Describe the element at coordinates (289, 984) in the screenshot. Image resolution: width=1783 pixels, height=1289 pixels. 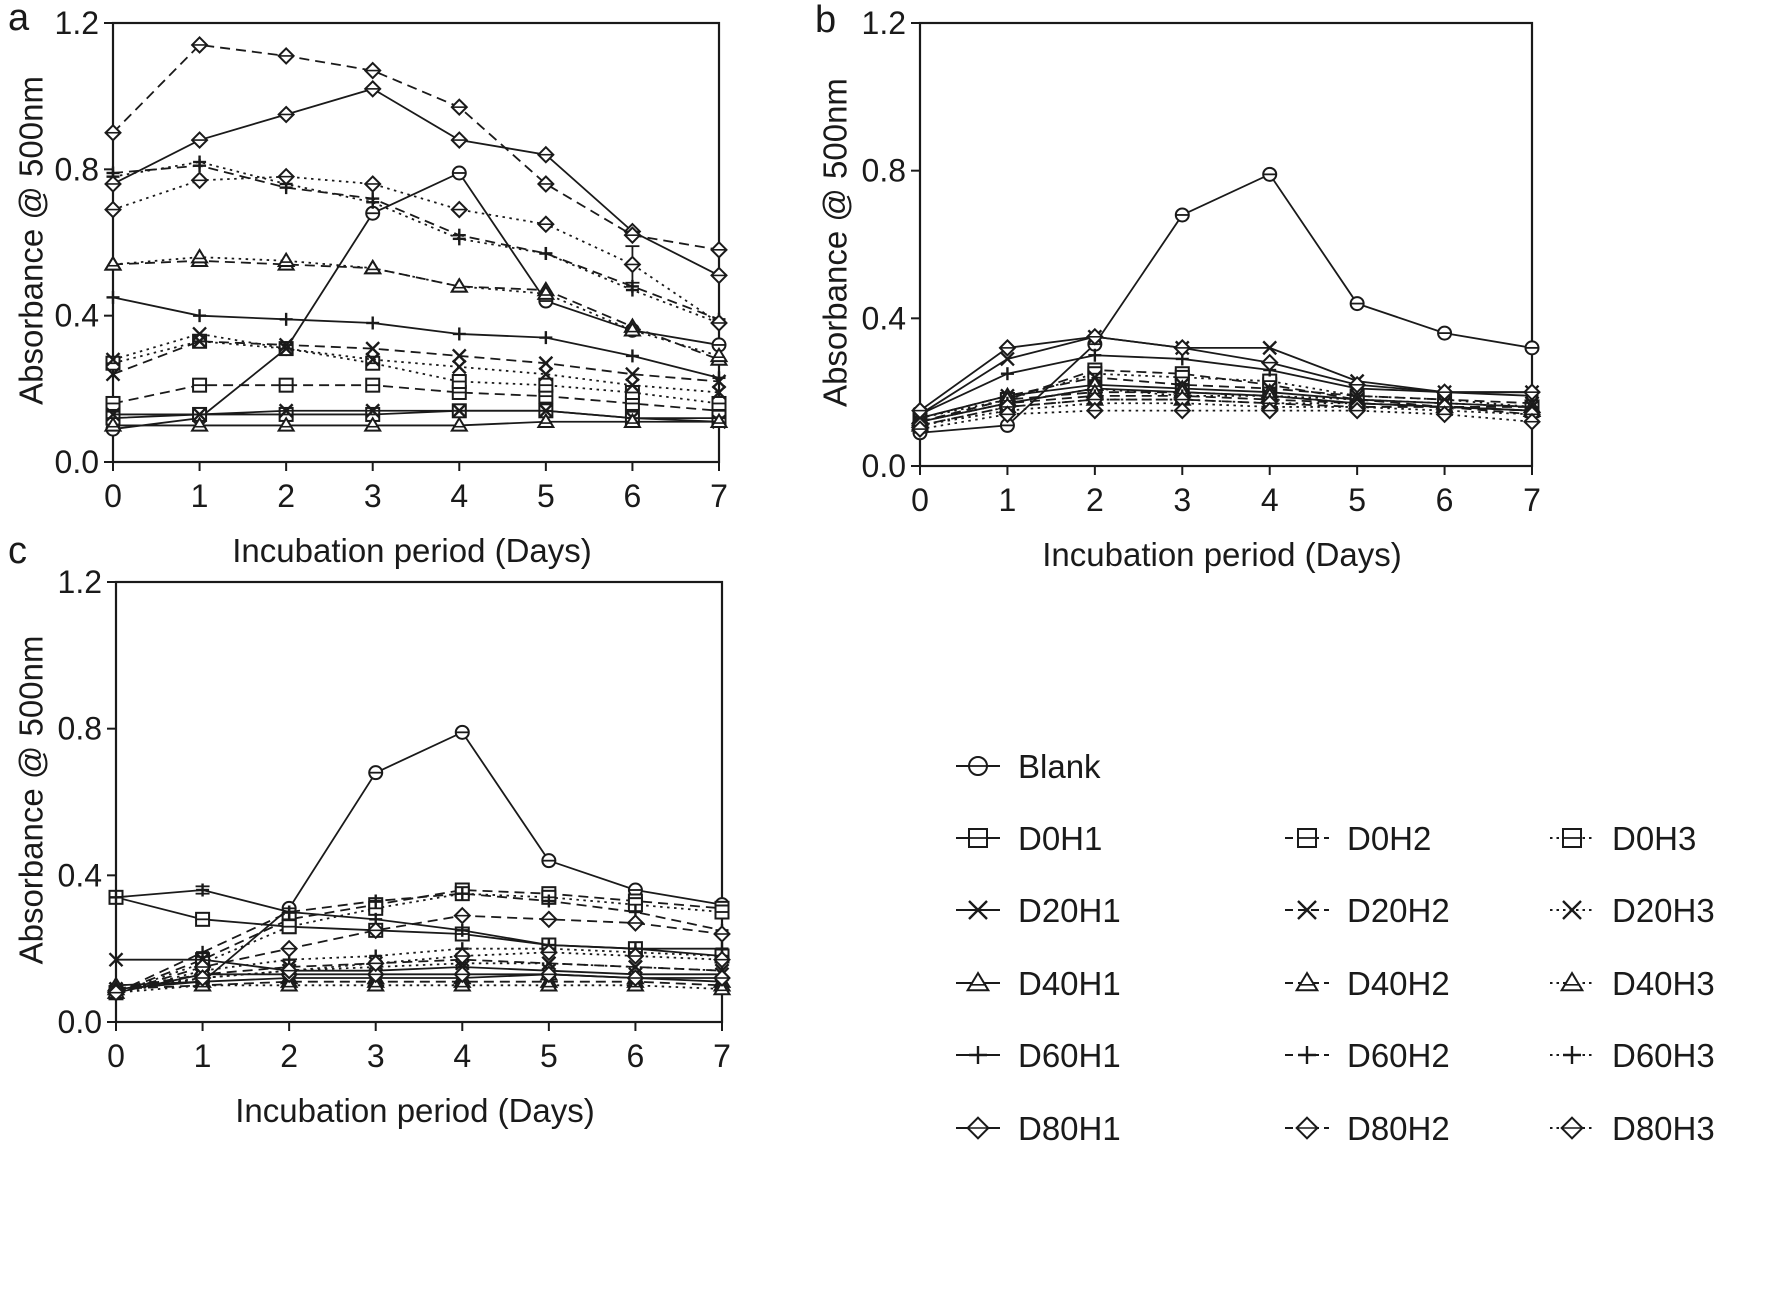
I see `data-point-d40h3` at that location.